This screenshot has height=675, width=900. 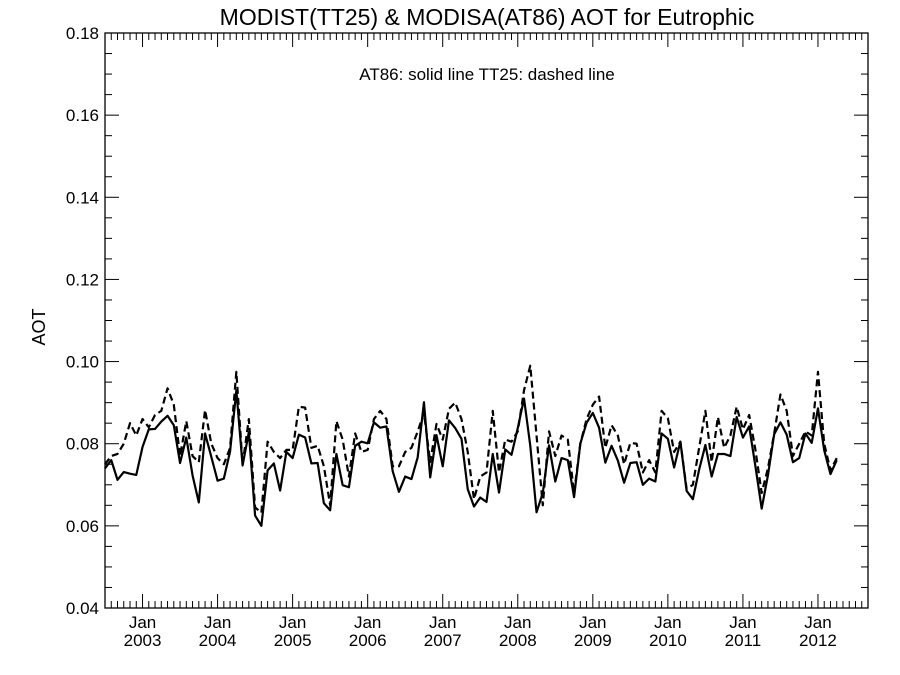 I want to click on x-tick-label-year: 2003, so click(x=143, y=640).